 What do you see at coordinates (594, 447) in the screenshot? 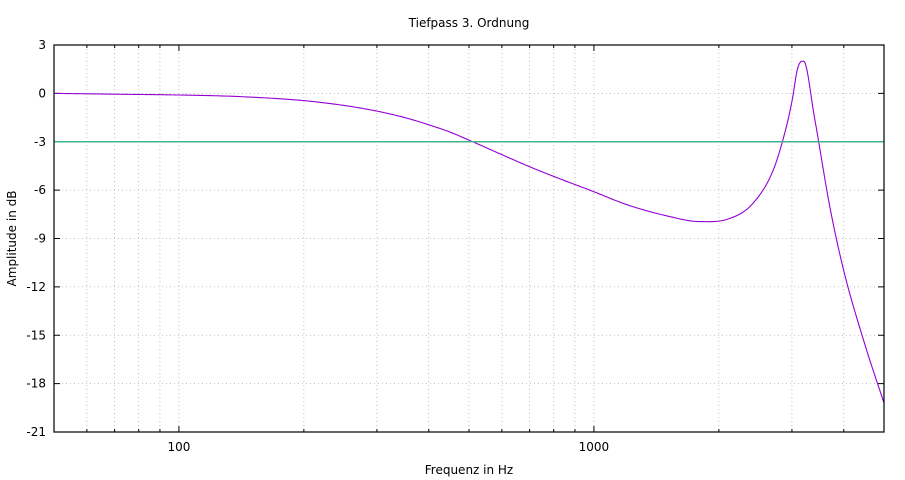
I see `x-tick-label: 1000` at bounding box center [594, 447].